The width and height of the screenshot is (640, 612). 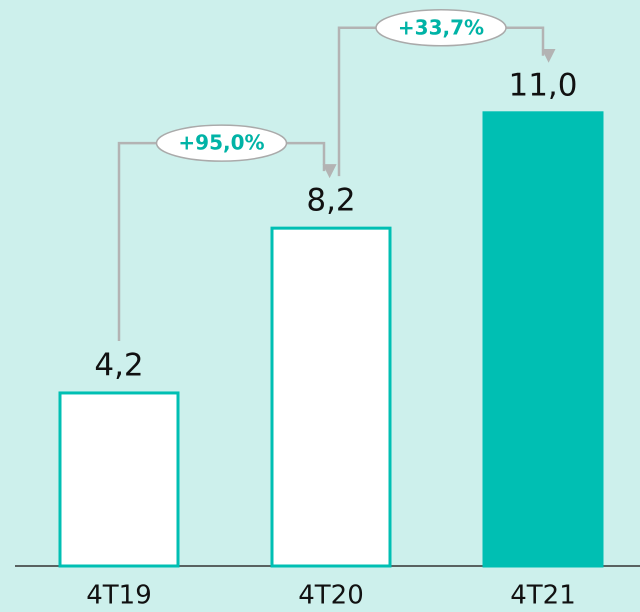 What do you see at coordinates (543, 596) in the screenshot?
I see `x-tick-label: 4T21` at bounding box center [543, 596].